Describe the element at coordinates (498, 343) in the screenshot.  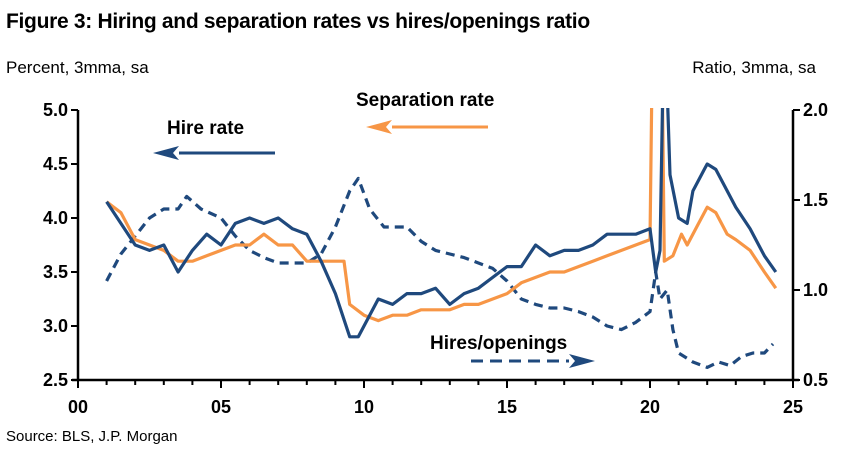
I see `hires-openings-label: Hires/openings` at that location.